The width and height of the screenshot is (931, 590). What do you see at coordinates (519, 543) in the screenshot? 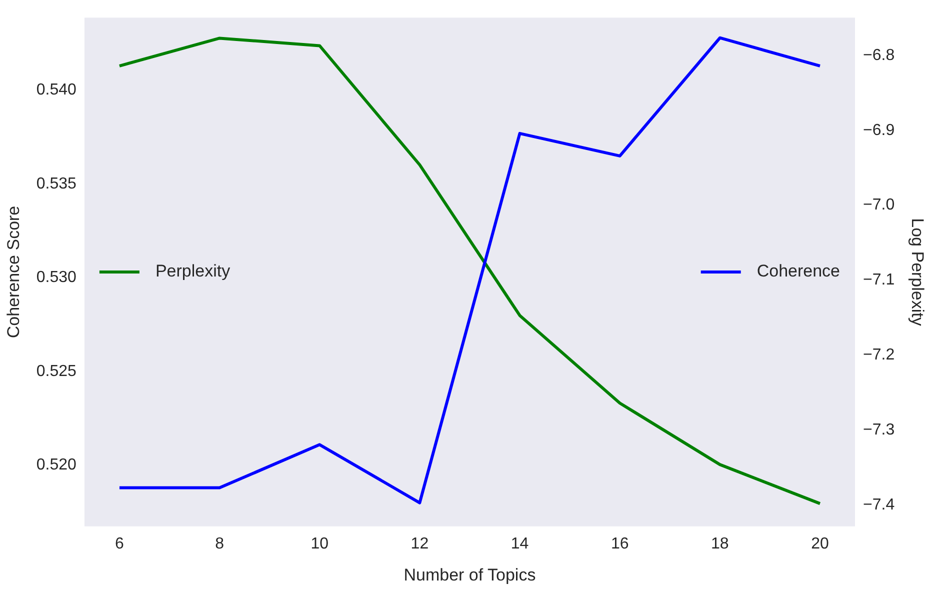
I see `x-tick-label: 14` at bounding box center [519, 543].